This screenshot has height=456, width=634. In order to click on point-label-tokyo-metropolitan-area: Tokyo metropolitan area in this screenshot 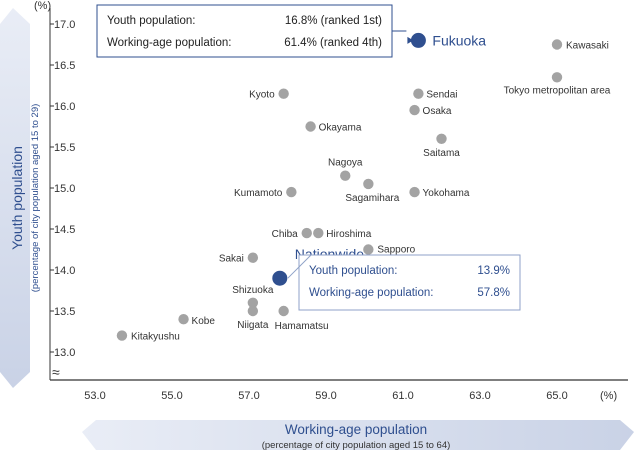, I will do `click(557, 90)`.